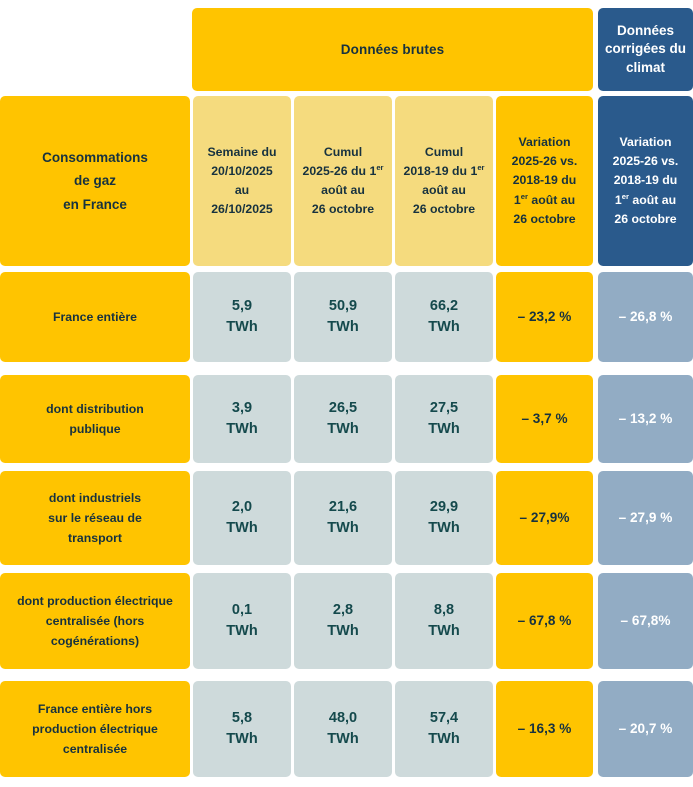 This screenshot has width=693, height=787. Describe the element at coordinates (242, 209) in the screenshot. I see `column-header-line-3: 26/10/2025` at that location.